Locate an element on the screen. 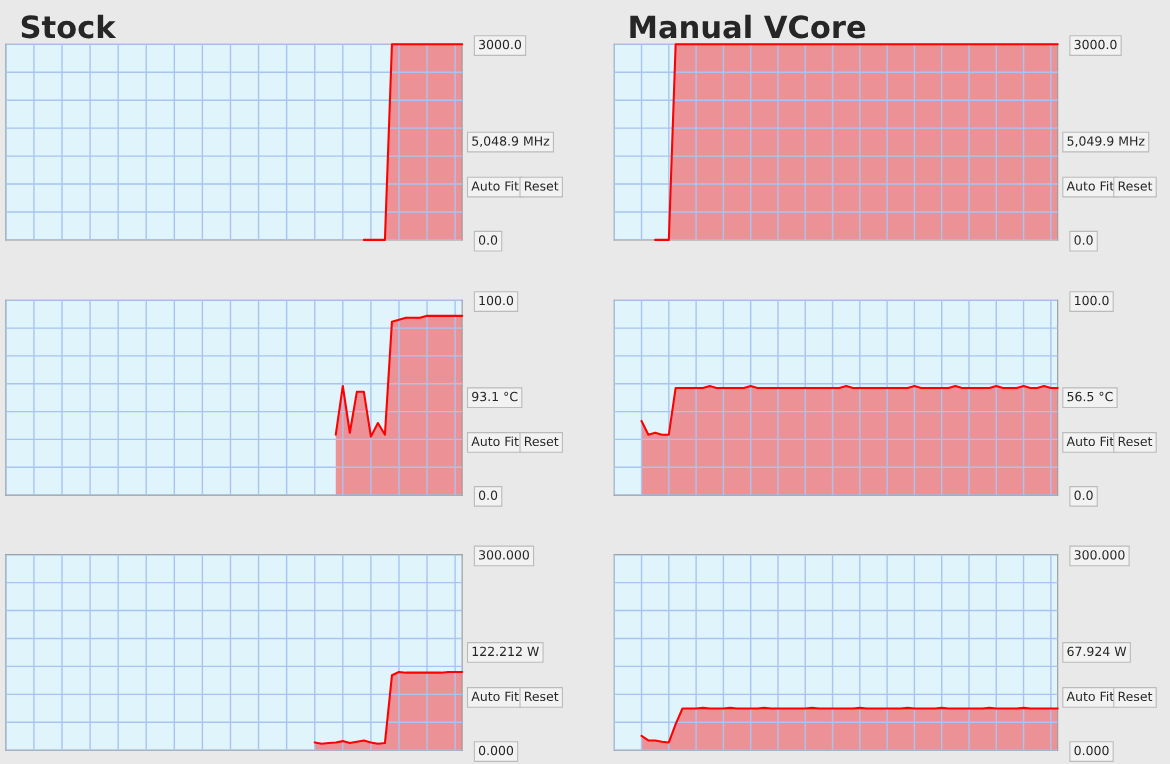 This screenshot has width=1170, height=764. text: 5,048.9 MHz is located at coordinates (511, 142).